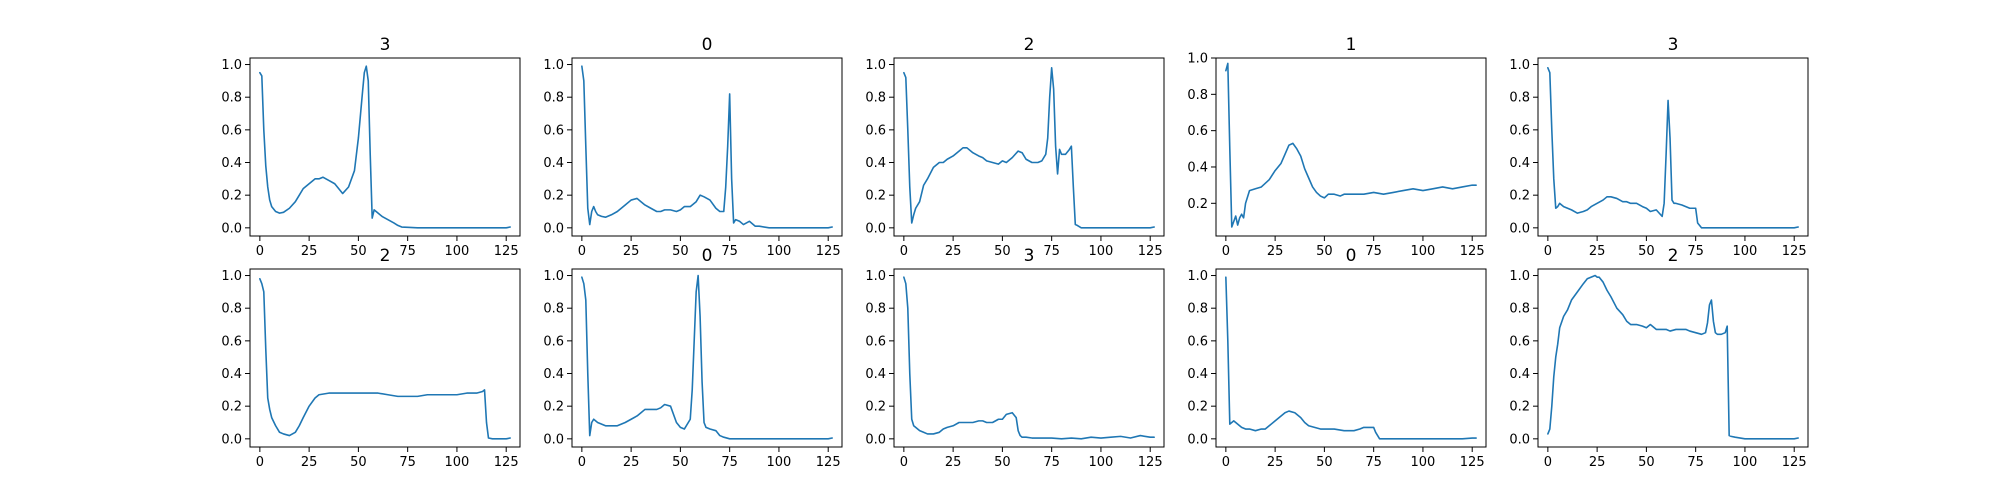 This screenshot has height=500, width=2000. What do you see at coordinates (693, 358) in the screenshot?
I see `subplot-7: 0 0 25 50 75 100 125 0.0 0.2 0.4 0.6 0.8 1.0` at bounding box center [693, 358].